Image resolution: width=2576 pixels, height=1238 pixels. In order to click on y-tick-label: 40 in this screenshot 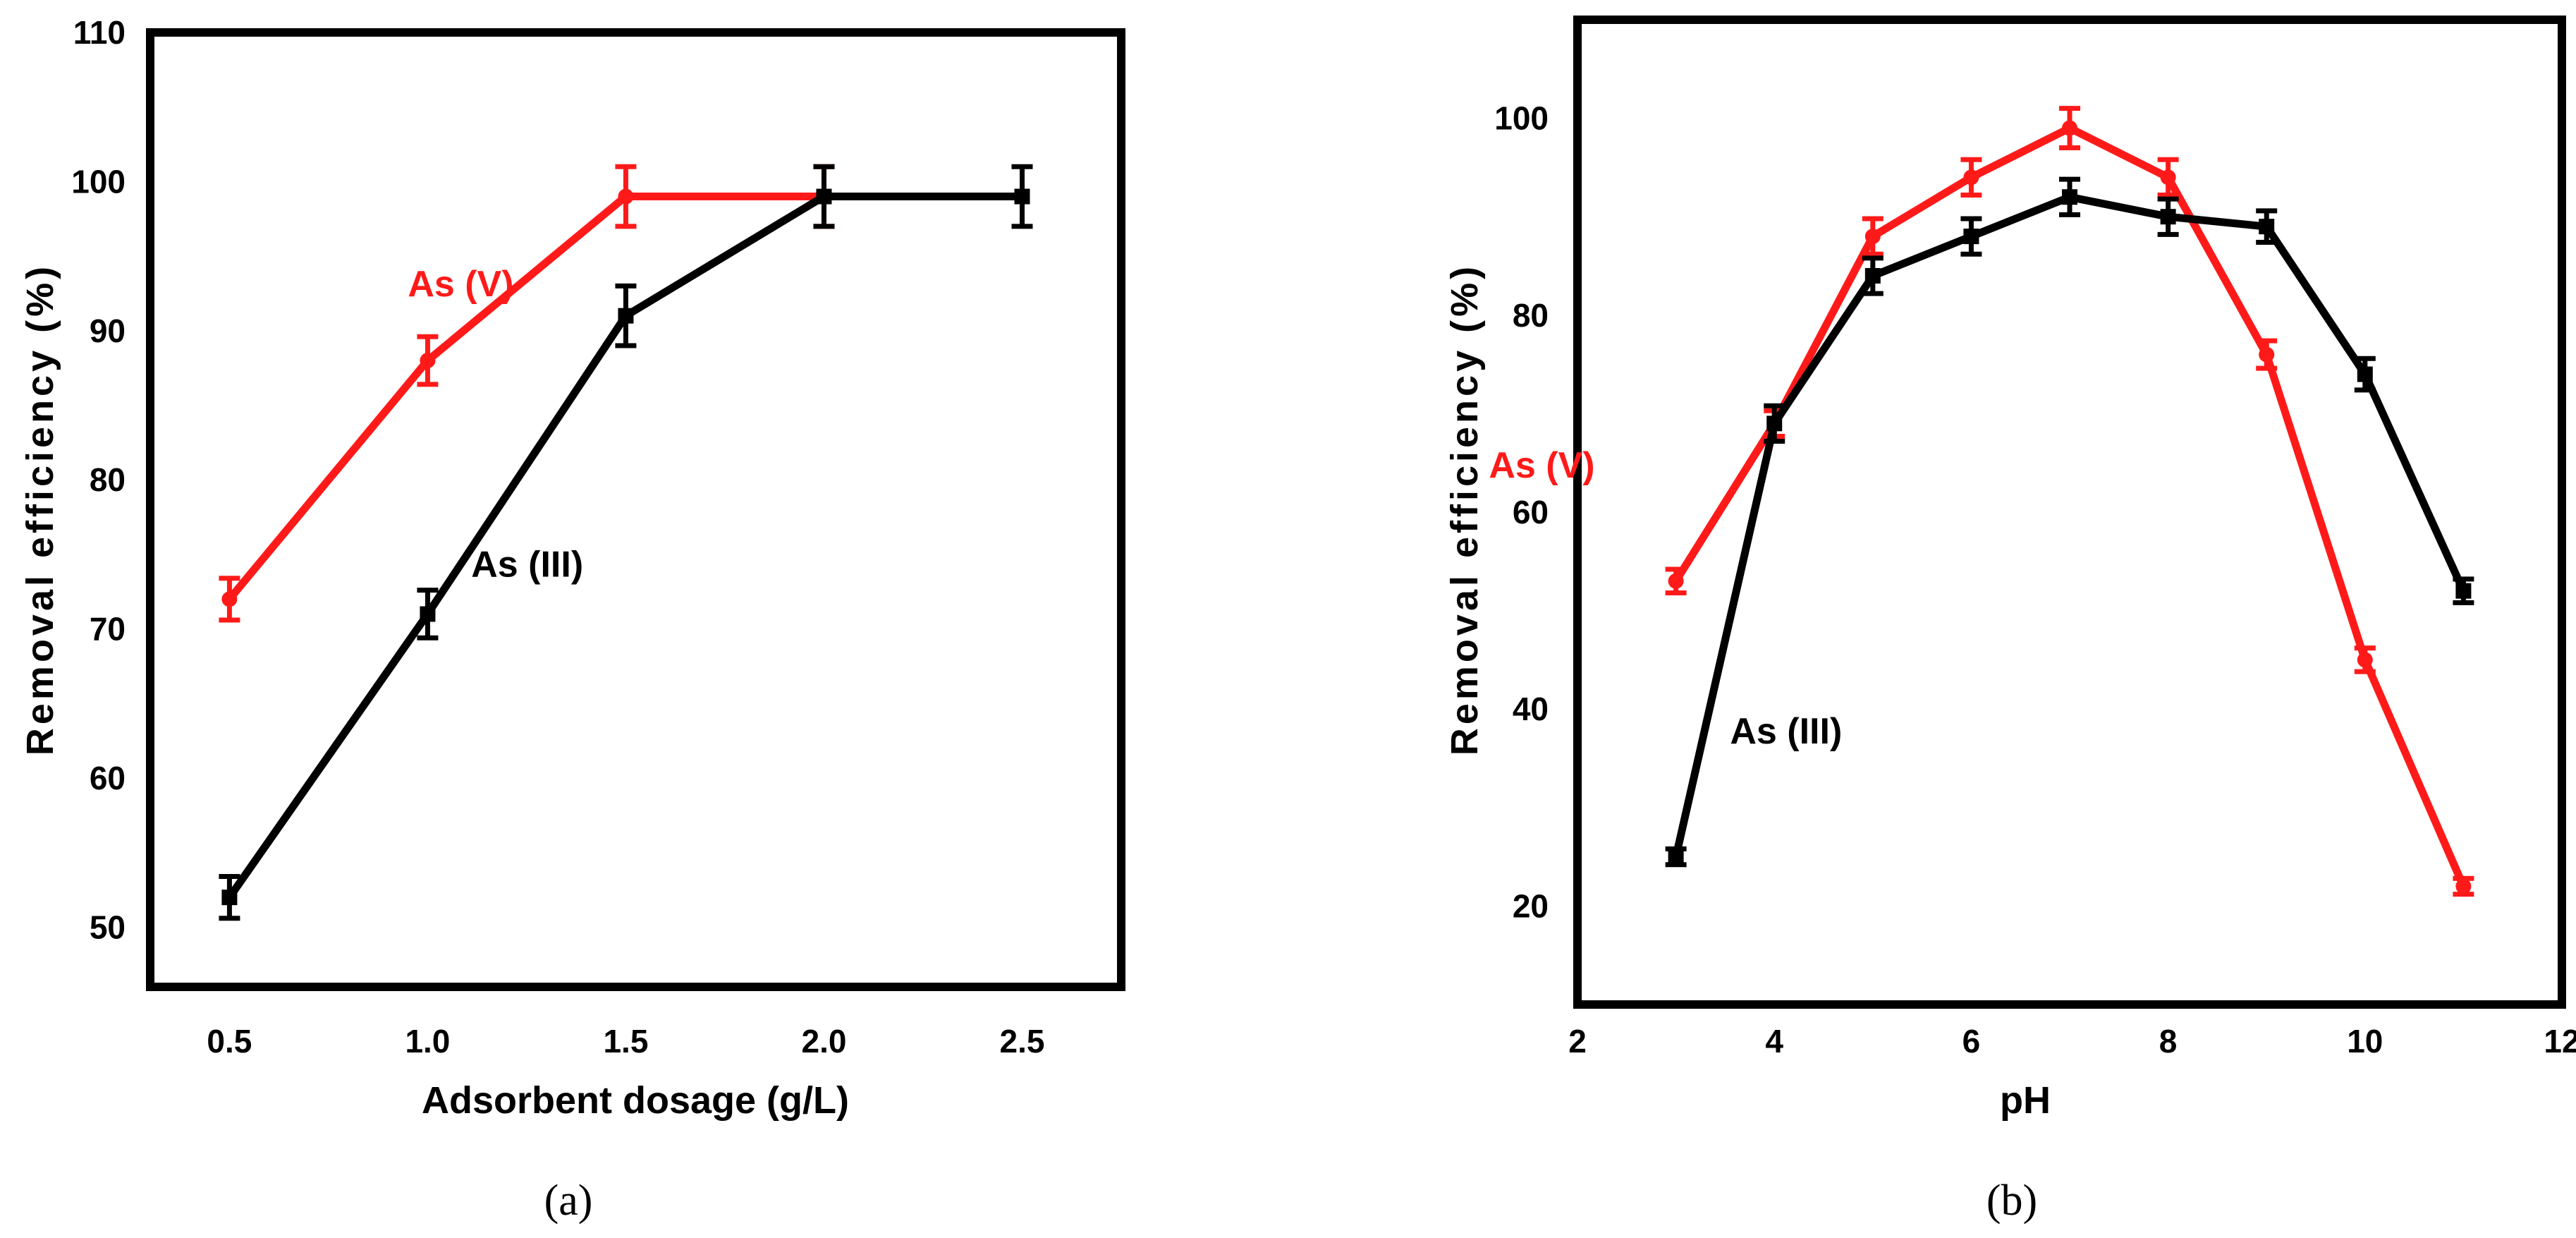, I will do `click(1531, 709)`.